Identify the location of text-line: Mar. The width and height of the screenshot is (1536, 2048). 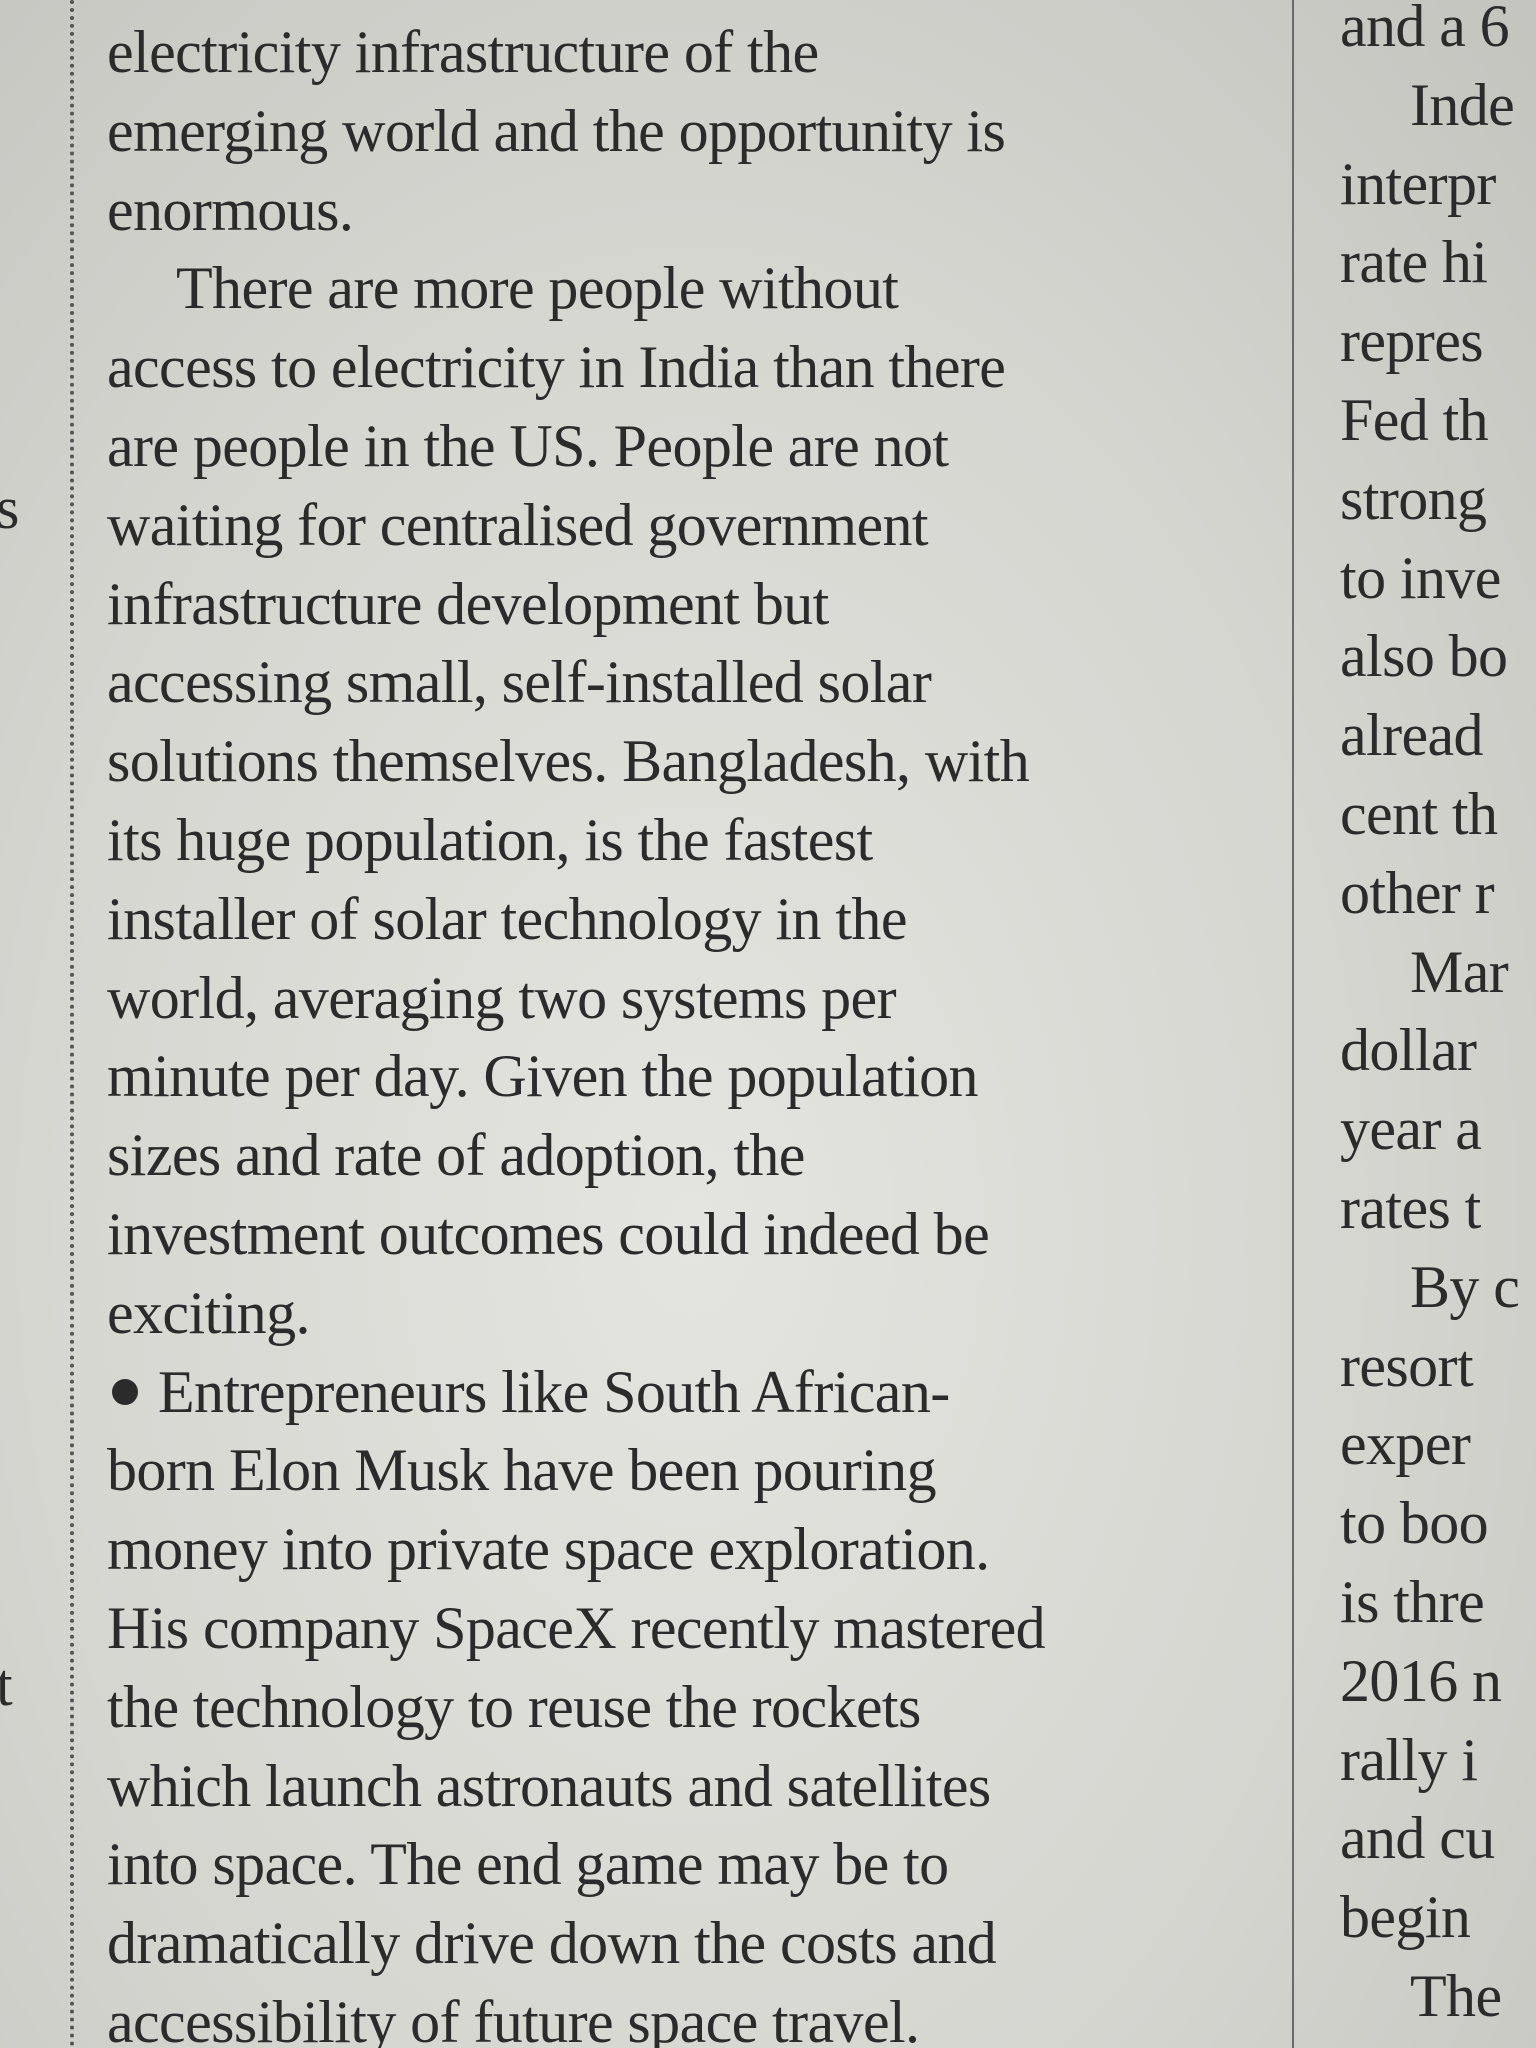
(1459, 971).